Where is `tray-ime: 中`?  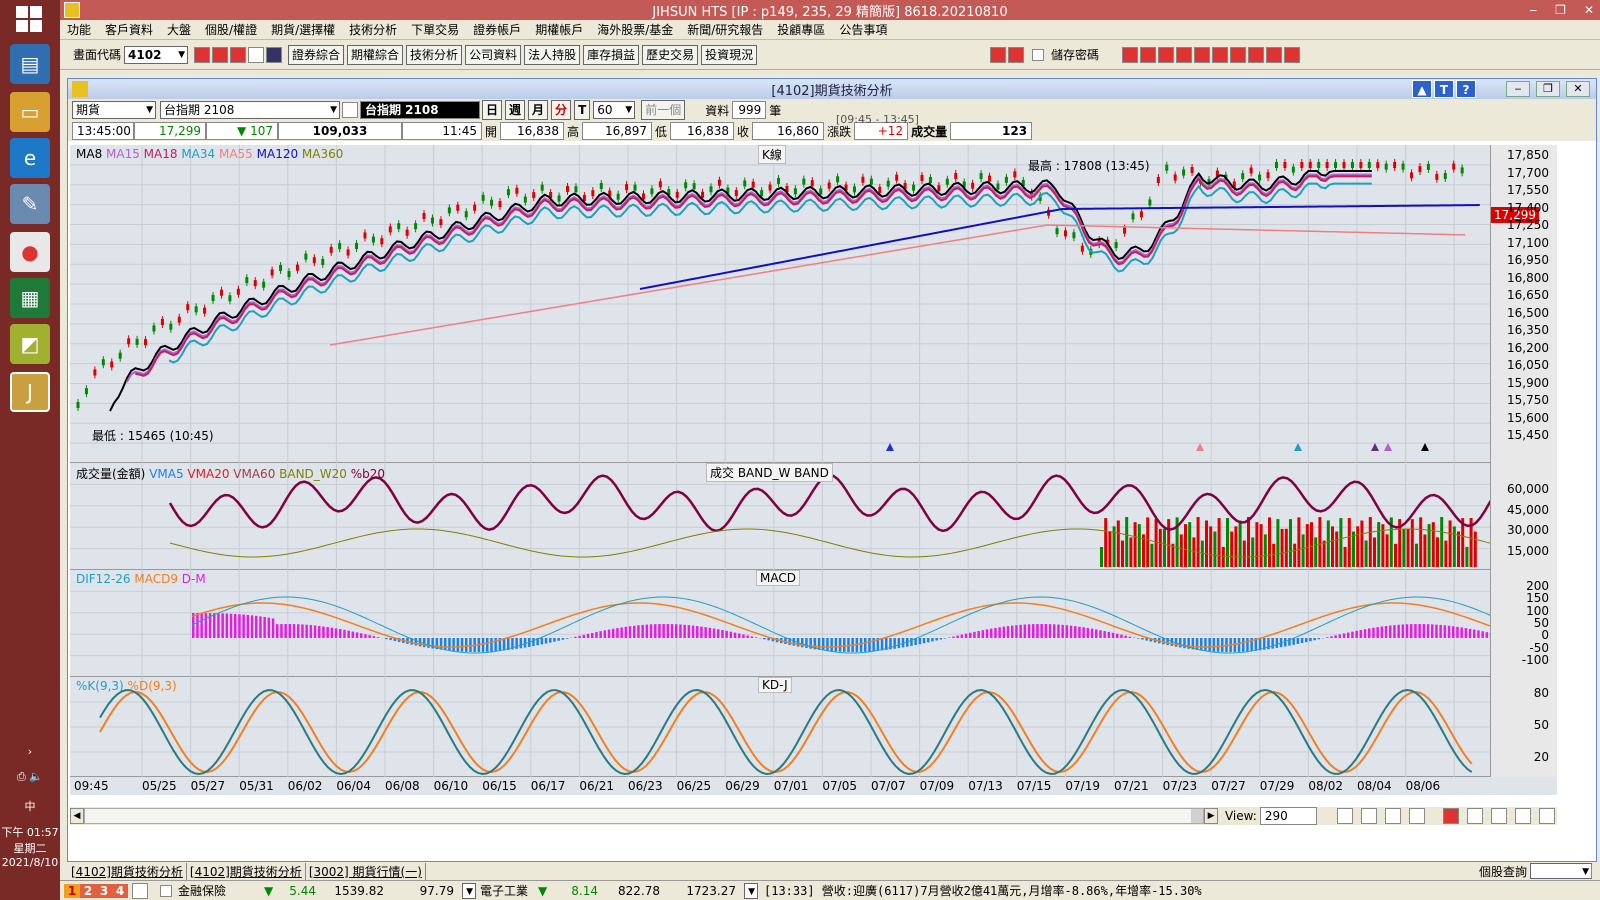
tray-ime: 中 is located at coordinates (30, 806).